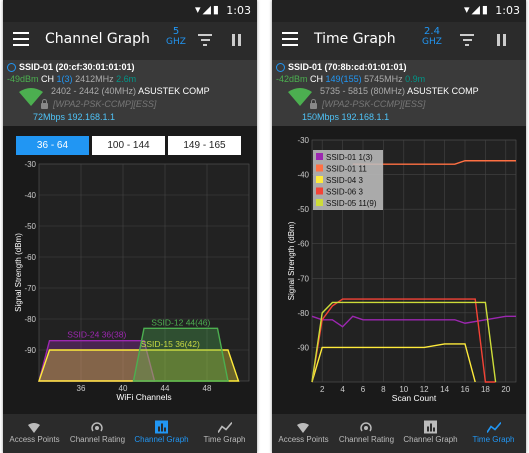 This screenshot has height=453, width=529. Describe the element at coordinates (165, 388) in the screenshot. I see `x-tick-label: 44` at that location.